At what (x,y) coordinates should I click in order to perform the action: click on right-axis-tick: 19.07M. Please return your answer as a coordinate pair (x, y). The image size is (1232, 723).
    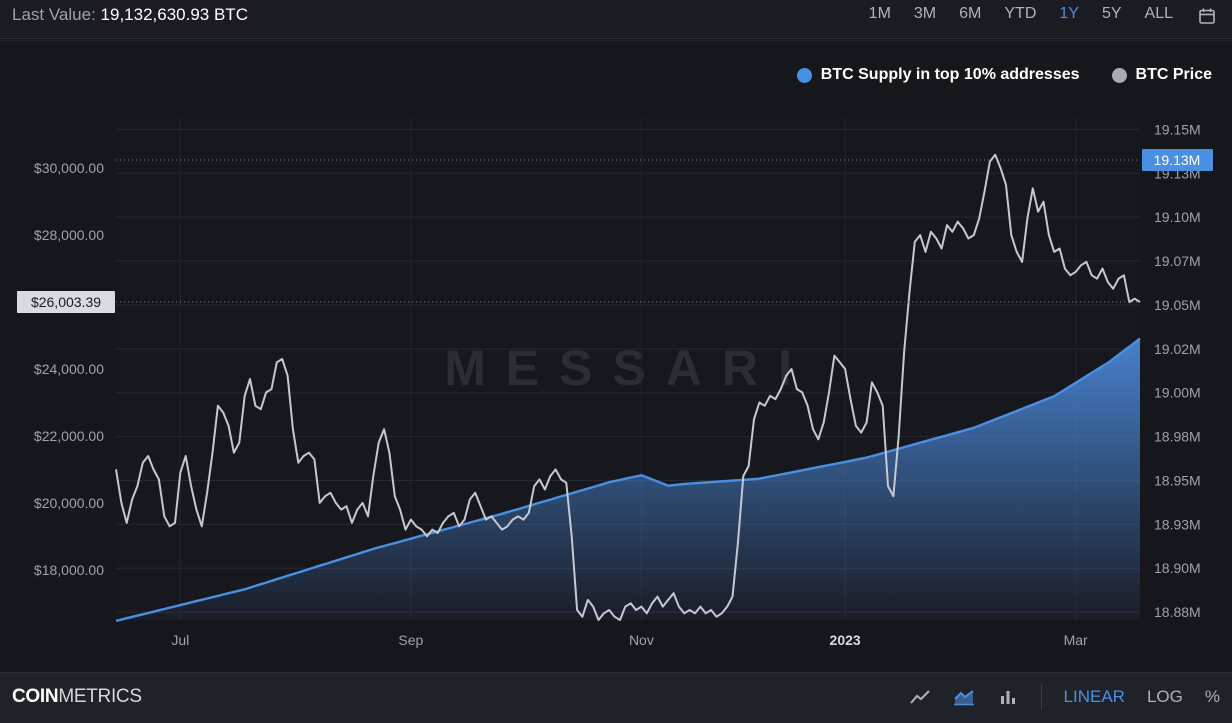
    Looking at the image, I should click on (1177, 261).